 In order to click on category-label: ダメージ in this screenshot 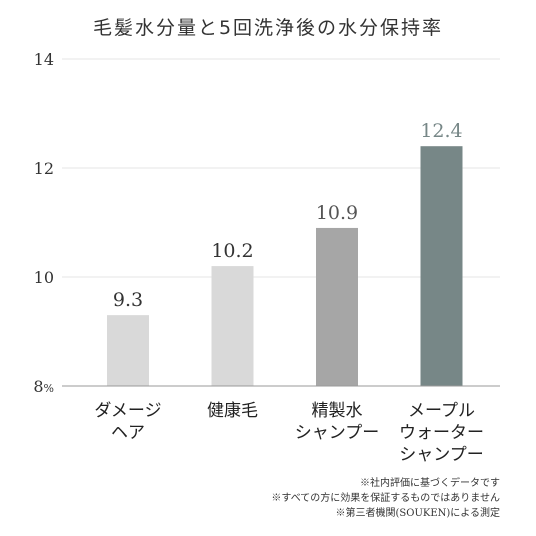, I will do `click(127, 411)`.